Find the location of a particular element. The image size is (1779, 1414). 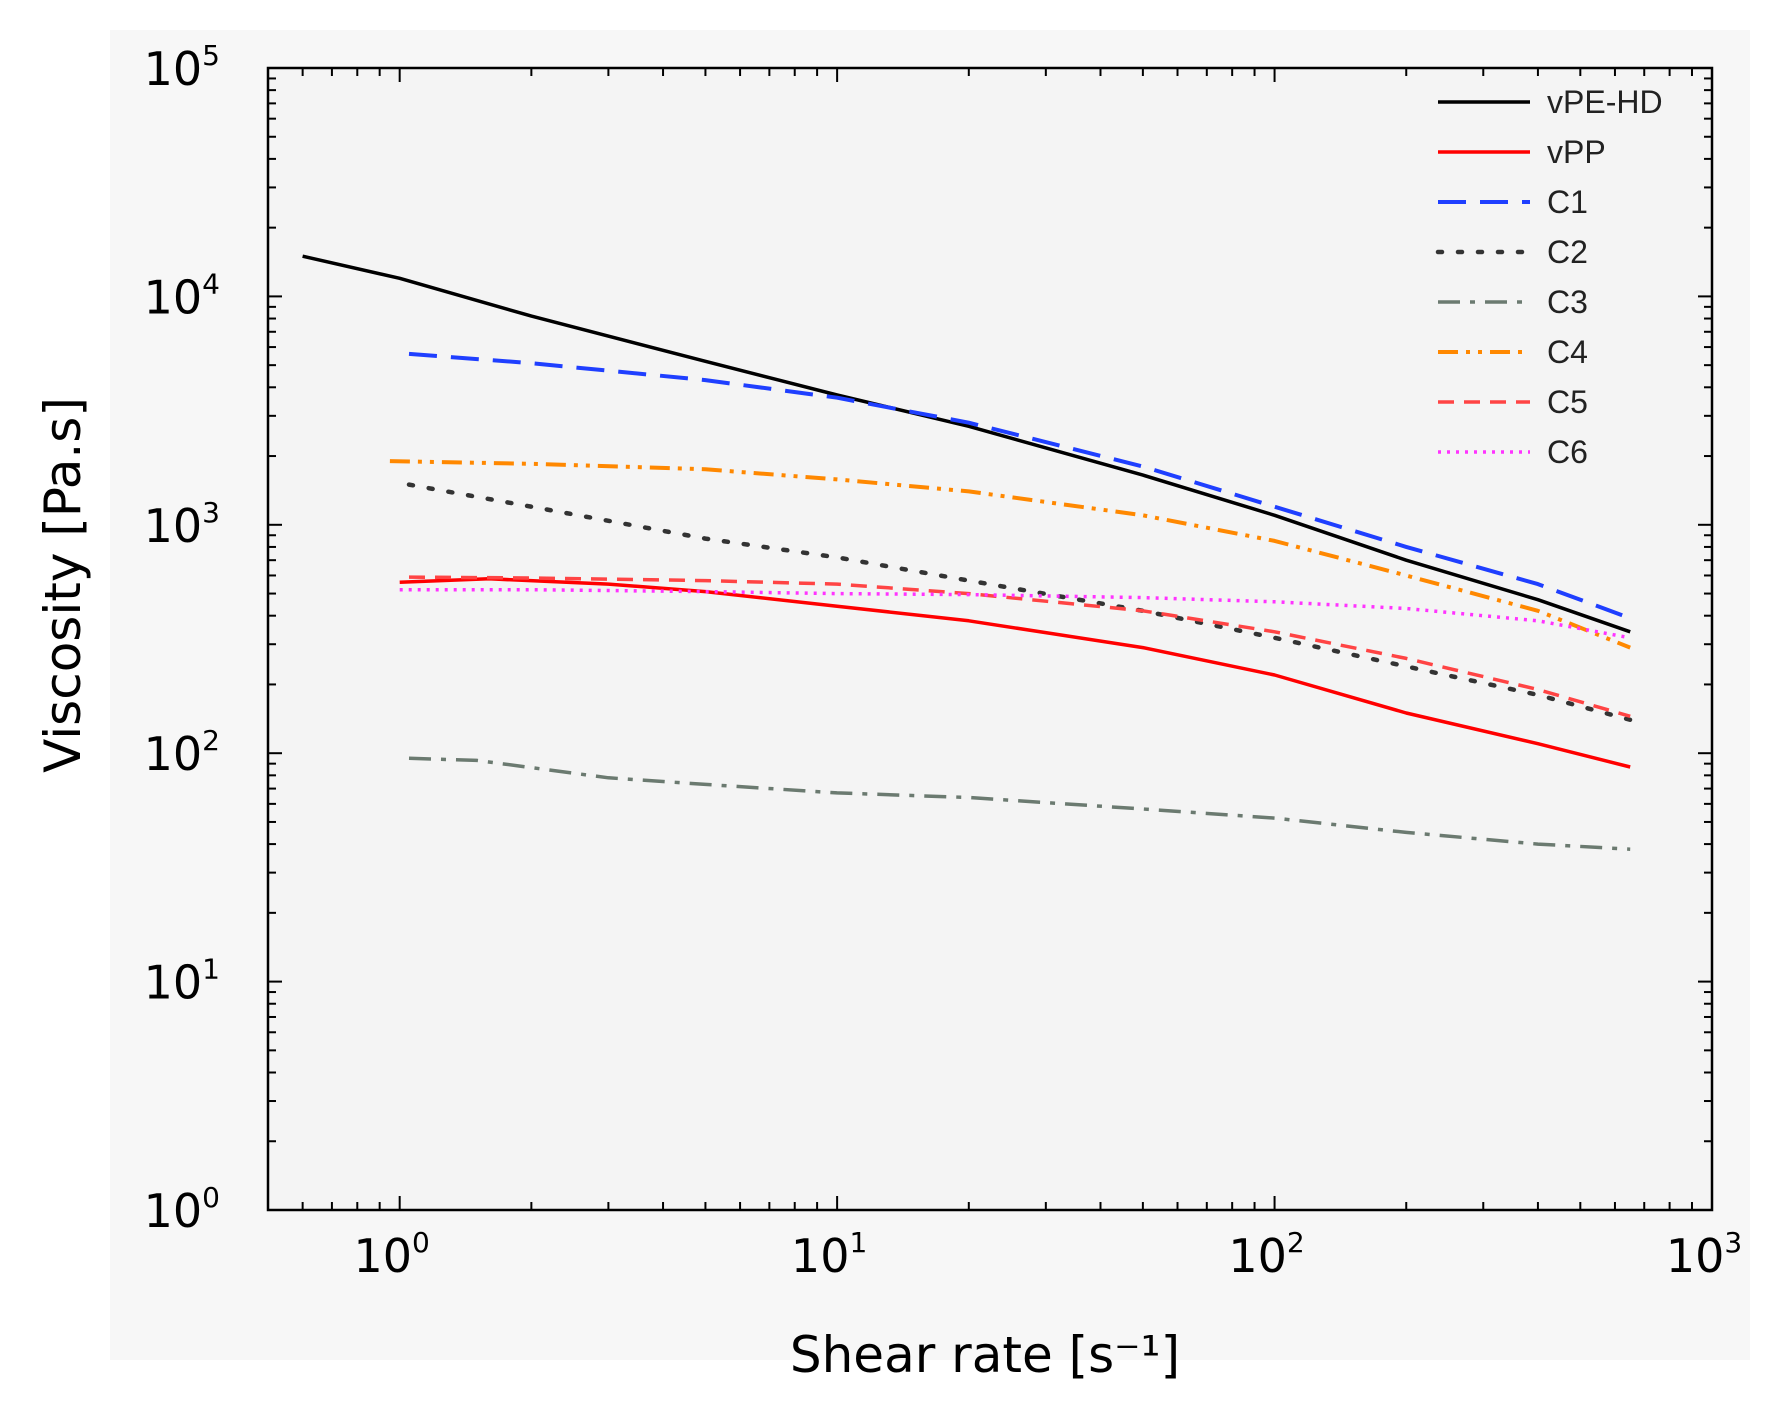

legend-label-c2: C2 is located at coordinates (1567, 252).